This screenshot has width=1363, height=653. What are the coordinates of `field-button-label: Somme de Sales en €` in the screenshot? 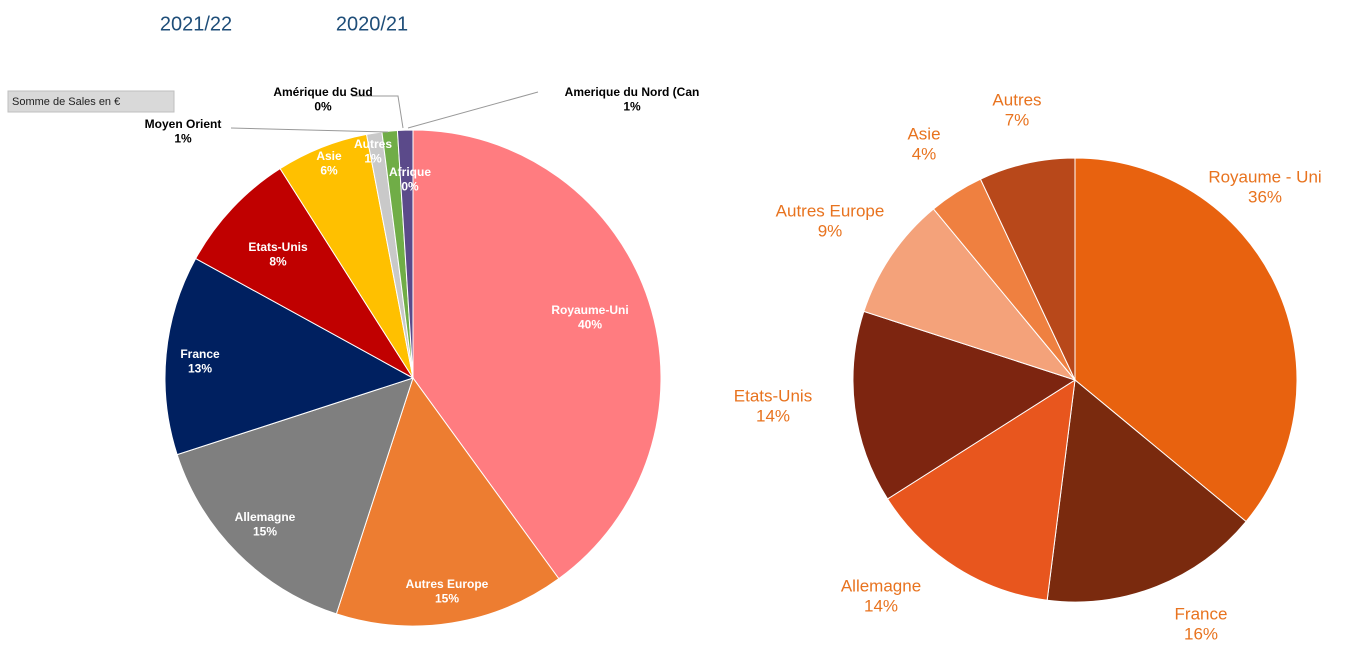 It's located at (66, 102).